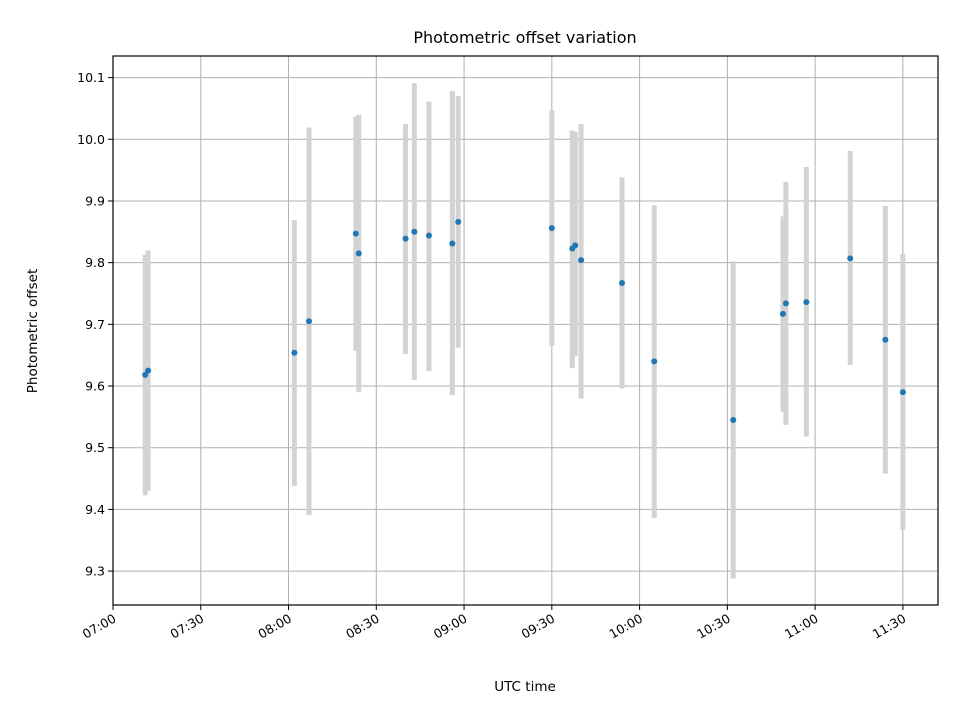 This screenshot has height=720, width=960. I want to click on y-axis: 9.3 9.4 9.5 9.6 9.7 9.8 9.9 10.0 10.1, so click(95, 324).